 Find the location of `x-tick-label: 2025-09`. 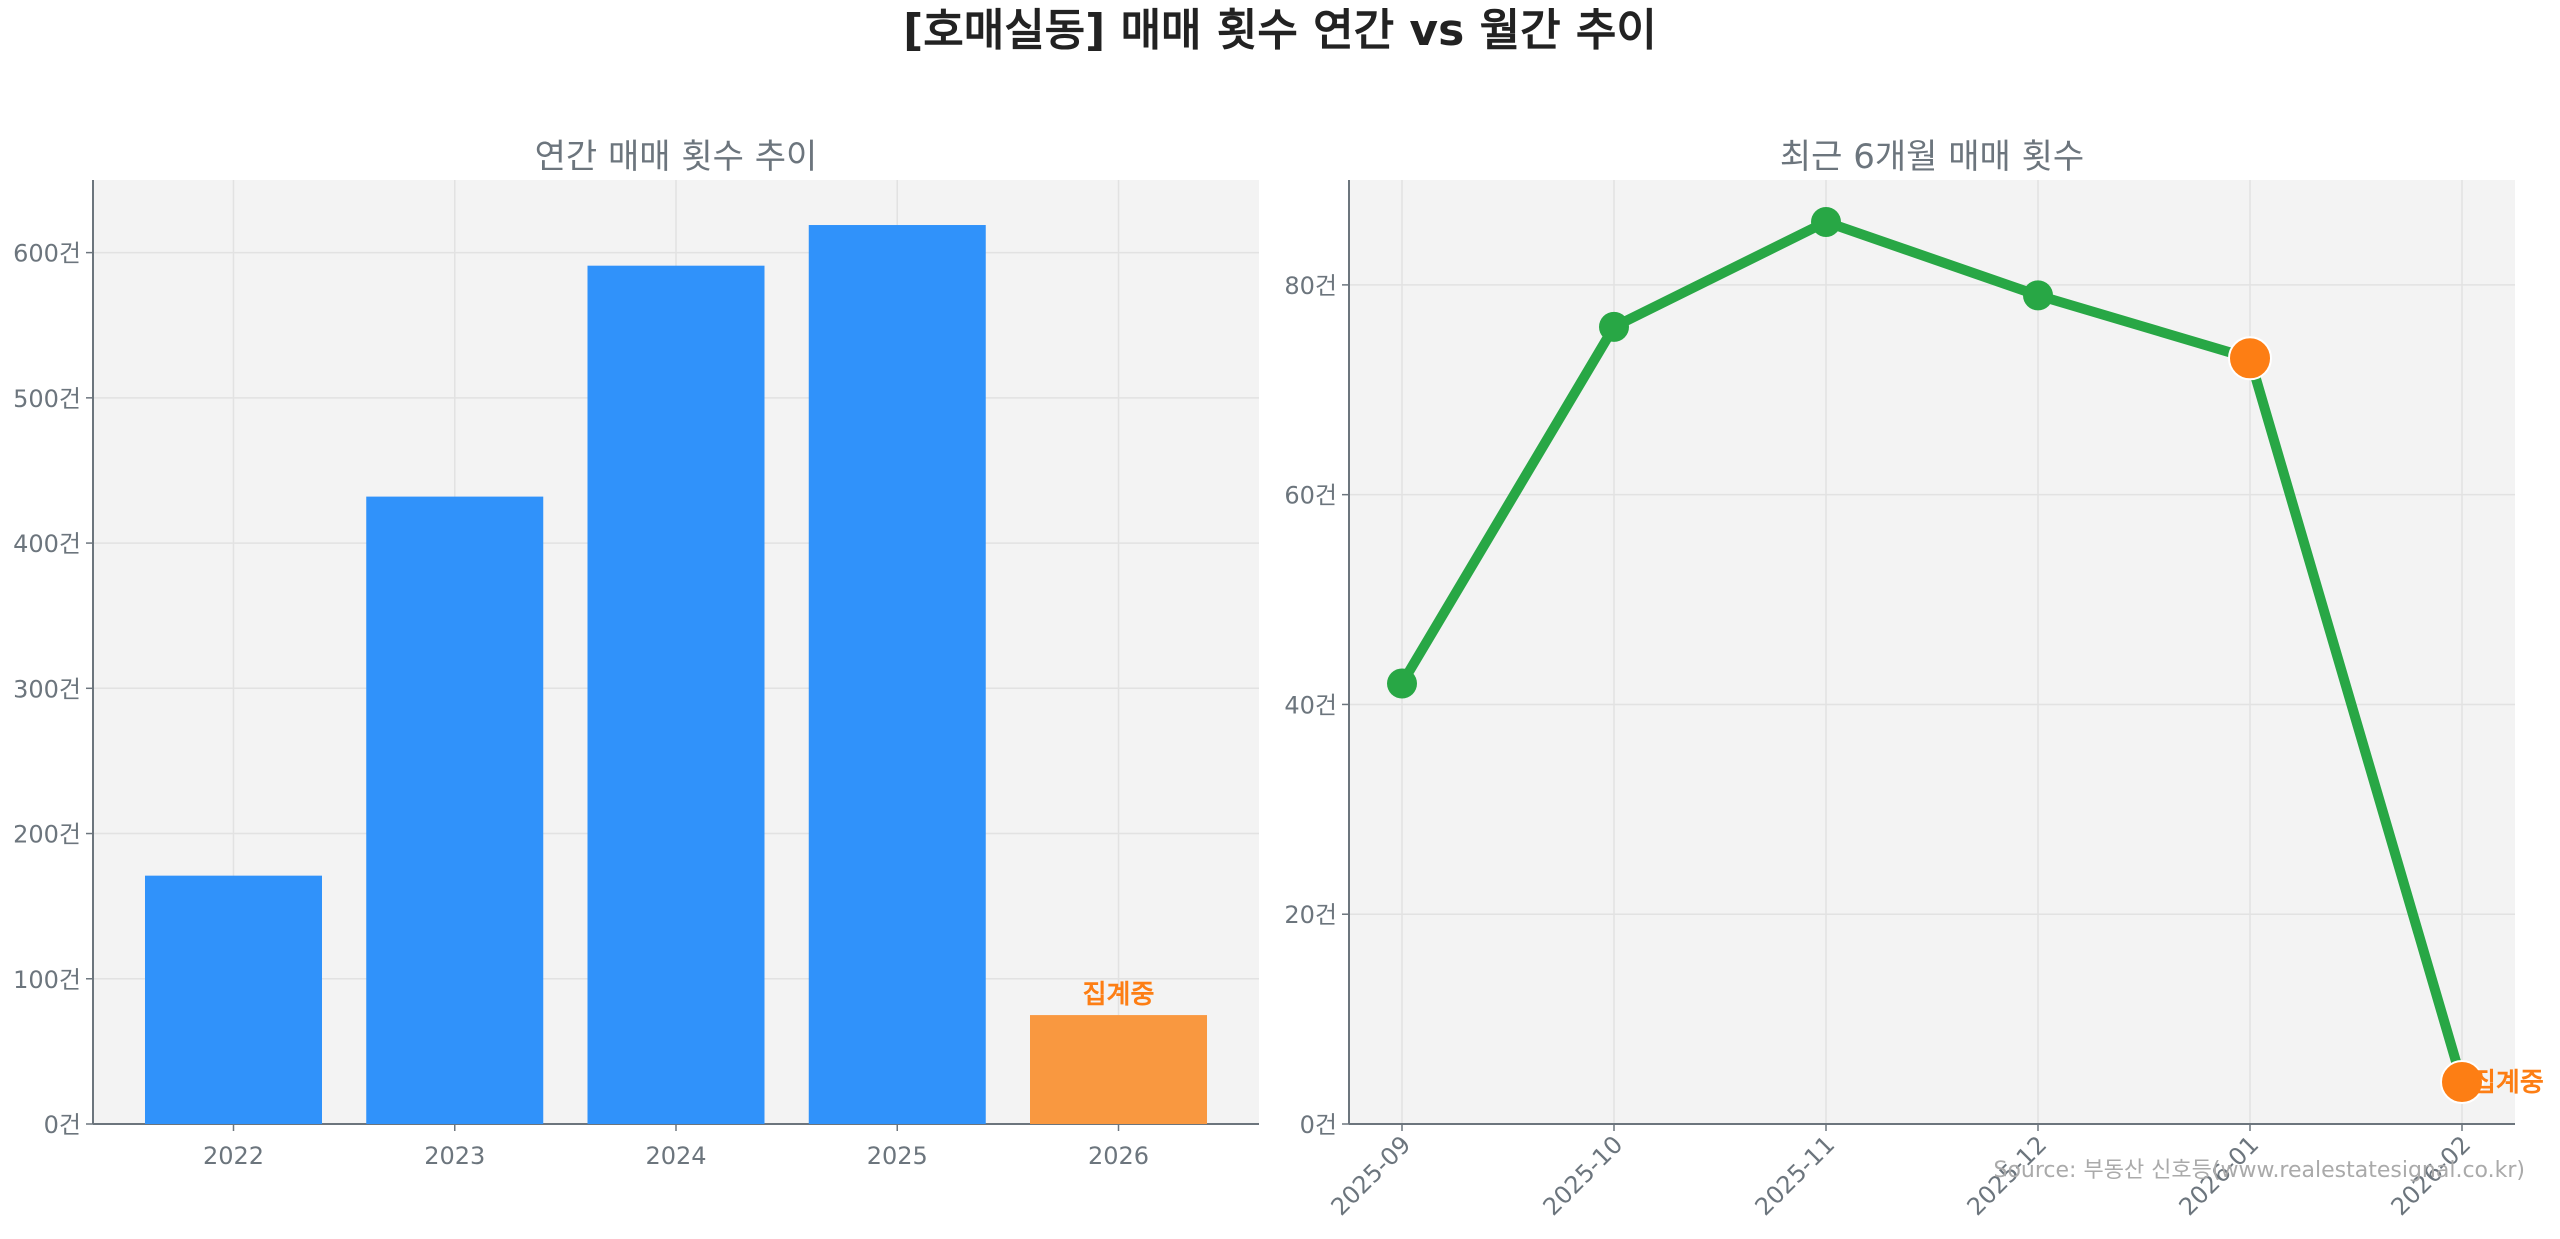

x-tick-label: 2025-09 is located at coordinates (1371, 1175).